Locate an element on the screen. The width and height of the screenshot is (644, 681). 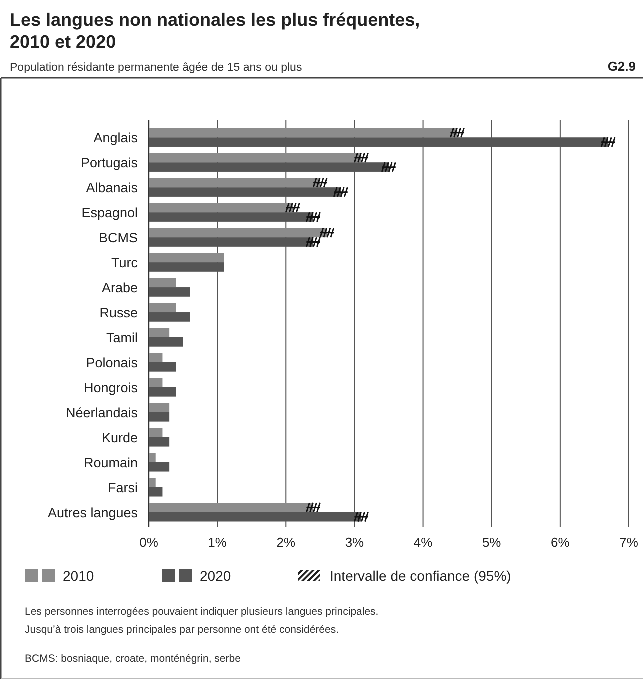
x-tick-label: 3% is located at coordinates (355, 542).